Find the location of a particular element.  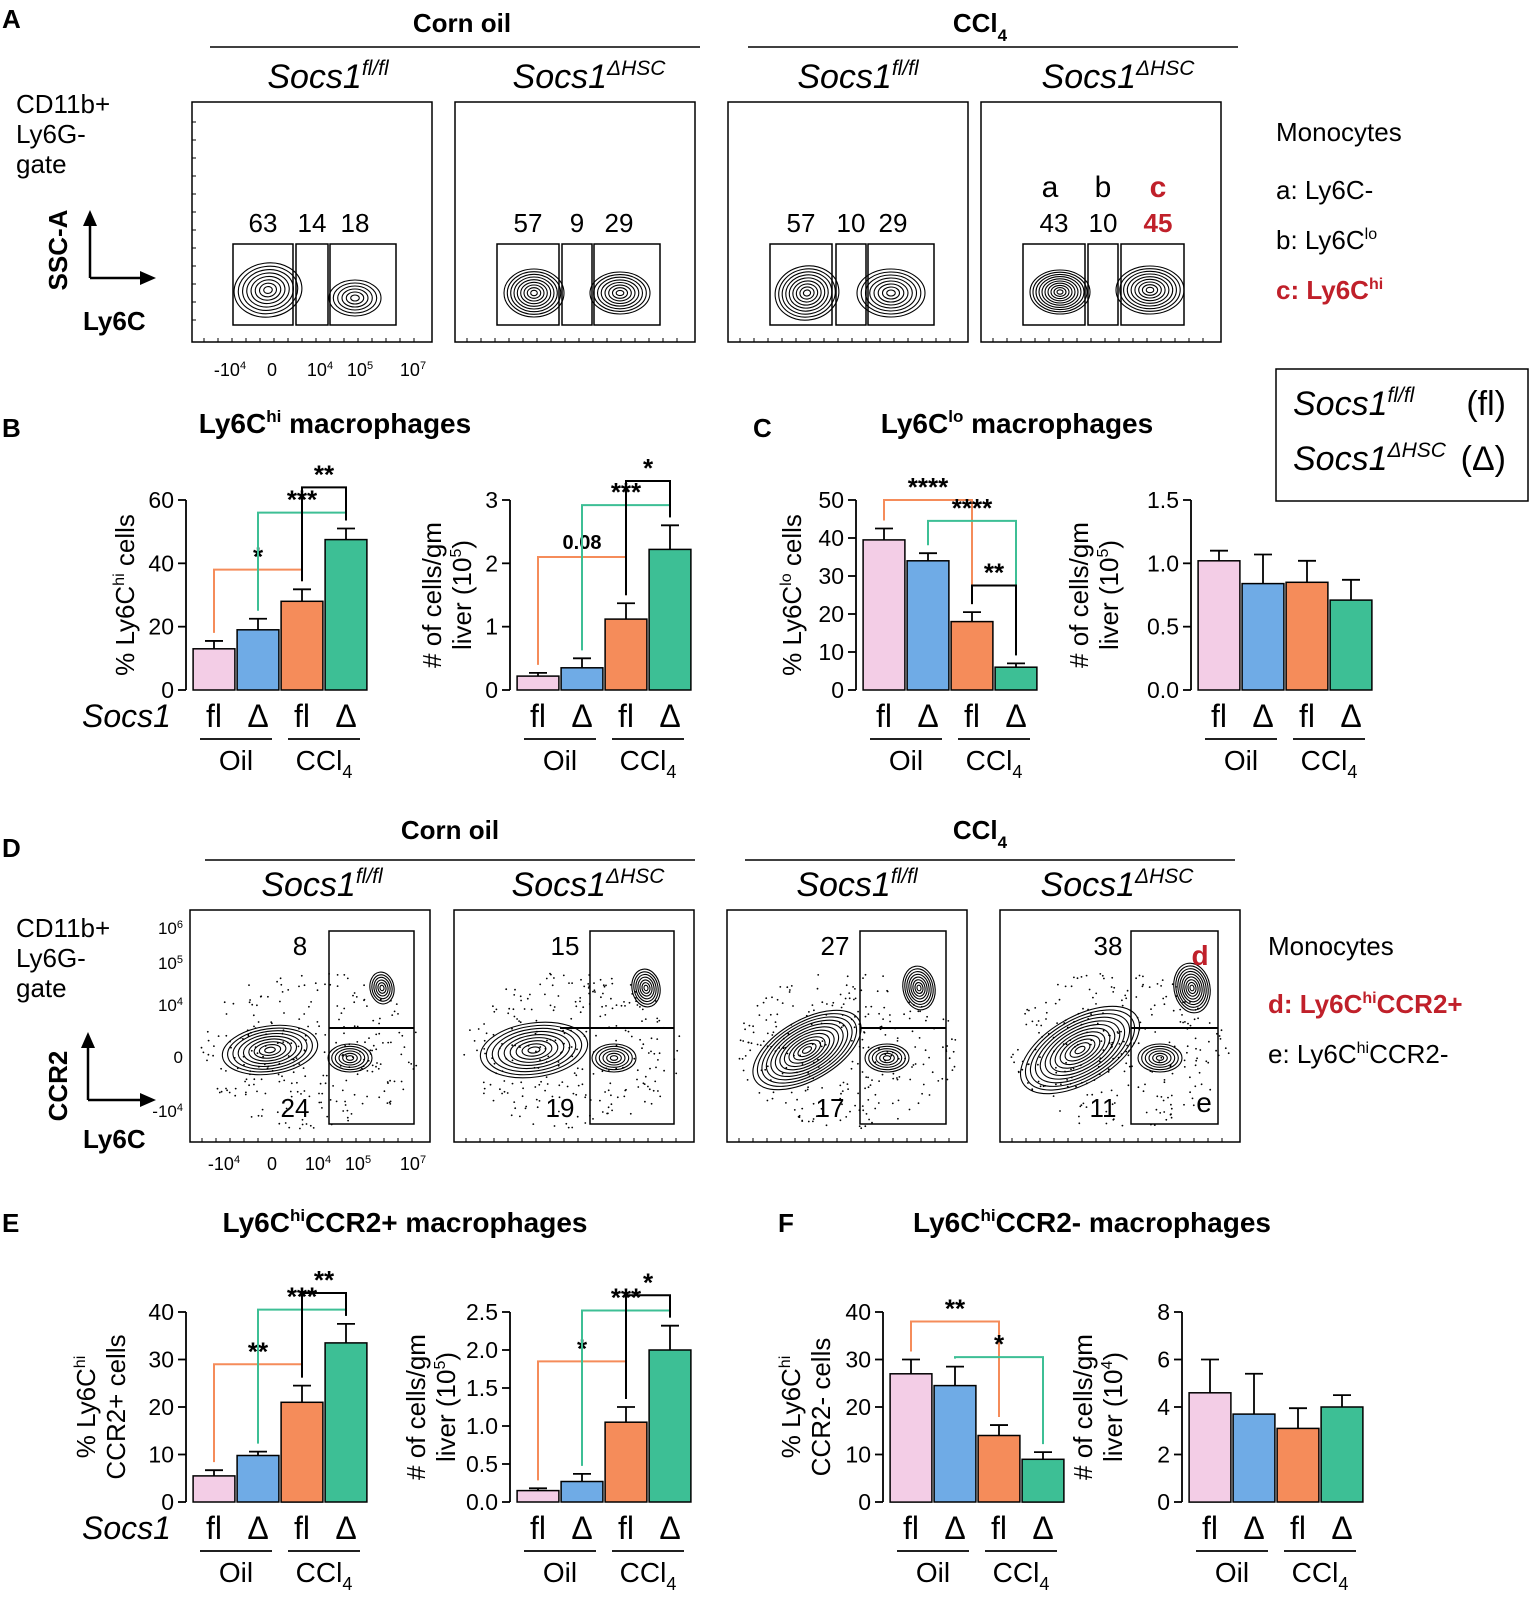

y-tick-label: 50 is located at coordinates (831, 500).